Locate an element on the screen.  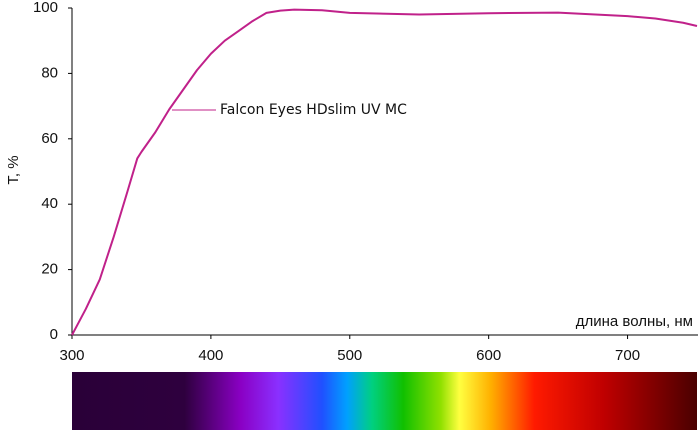
x-tick-label: 300 is located at coordinates (71, 355).